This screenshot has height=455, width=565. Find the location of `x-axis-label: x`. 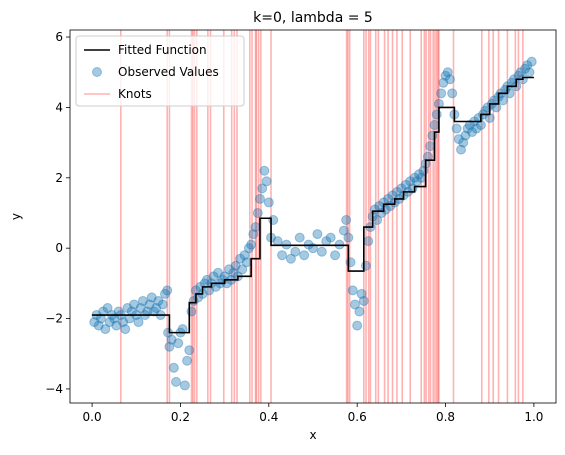

x-axis-label: x is located at coordinates (312, 435).